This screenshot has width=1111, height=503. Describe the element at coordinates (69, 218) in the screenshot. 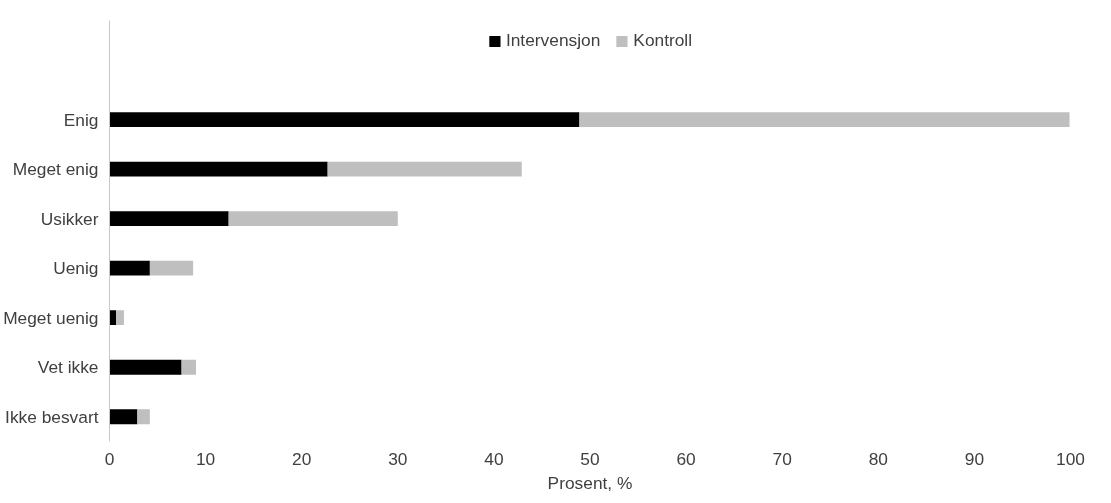

I see `y-tick-label: Usikker` at that location.